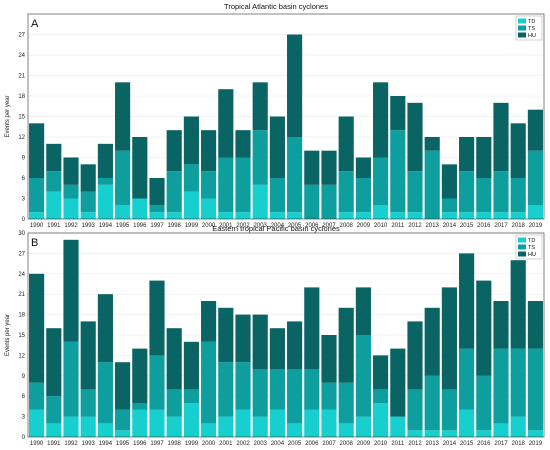 Image resolution: width=550 pixels, height=450 pixels. I want to click on x-tick-label: 2017, so click(501, 226).